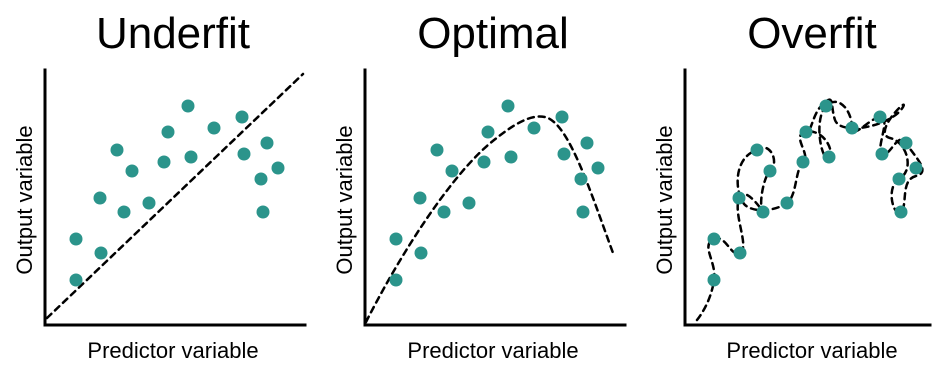 The width and height of the screenshot is (935, 365). What do you see at coordinates (812, 33) in the screenshot?
I see `panel-title-overfit: Overfit` at bounding box center [812, 33].